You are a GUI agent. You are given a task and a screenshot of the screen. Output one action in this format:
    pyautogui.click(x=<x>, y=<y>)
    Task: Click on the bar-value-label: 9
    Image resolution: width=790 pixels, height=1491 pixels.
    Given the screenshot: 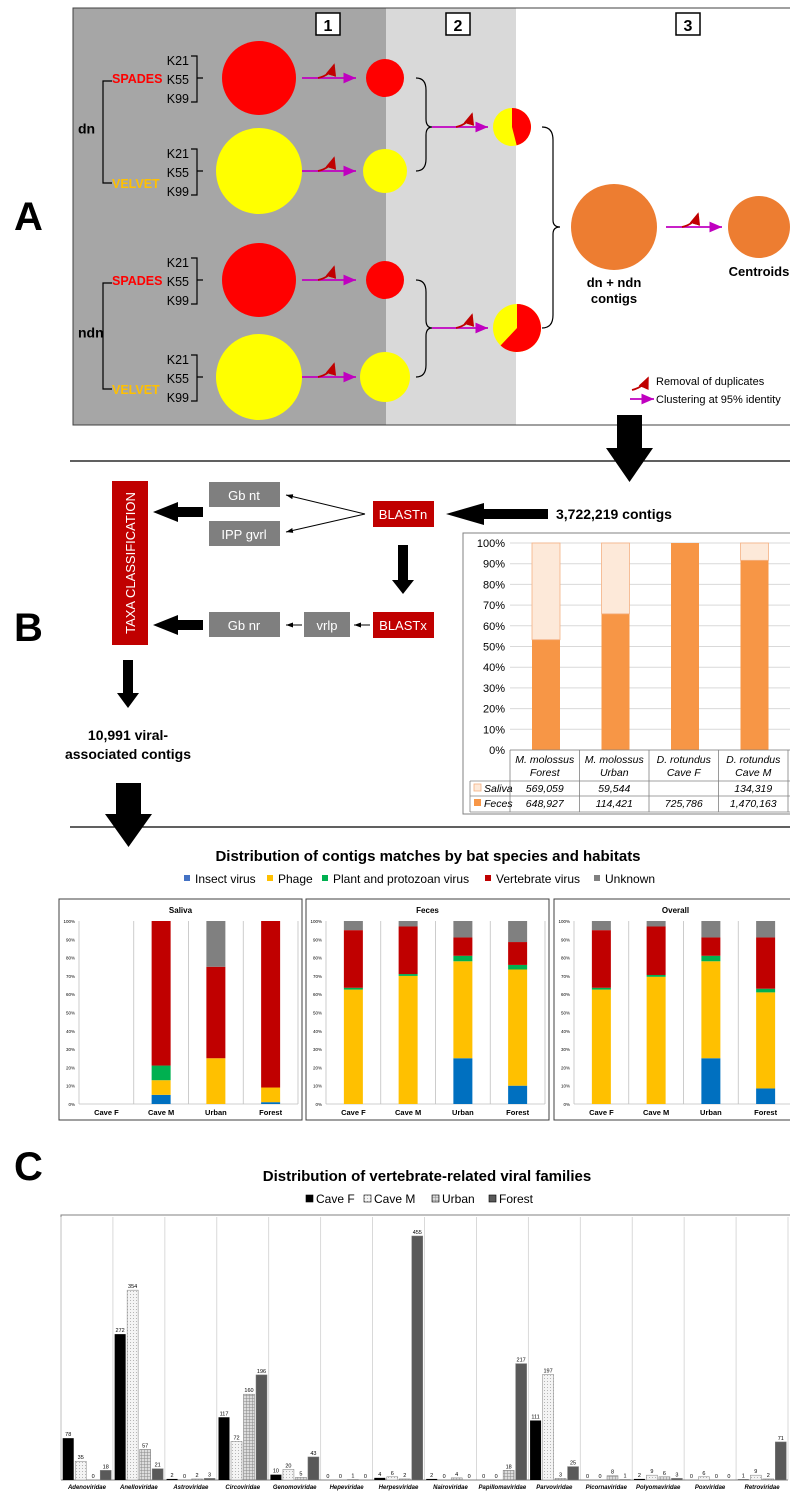 What is the action you would take?
    pyautogui.click(x=755, y=1472)
    